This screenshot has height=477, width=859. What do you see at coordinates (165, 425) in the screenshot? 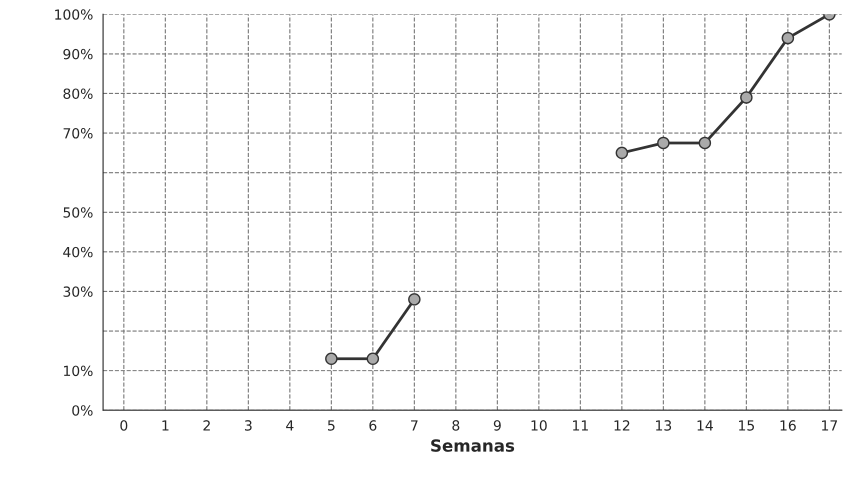
I see `x-tick-label: 1` at bounding box center [165, 425].